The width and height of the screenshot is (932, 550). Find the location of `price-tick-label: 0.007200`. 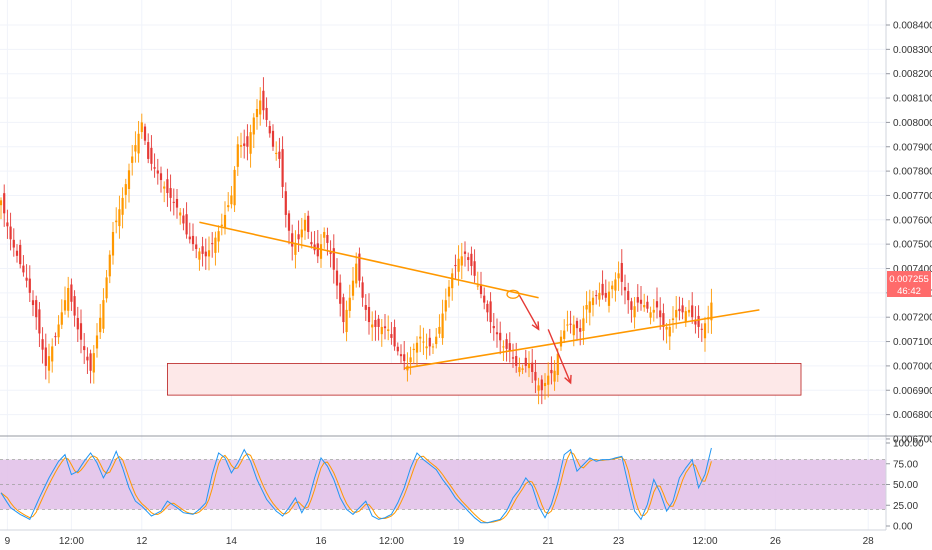

price-tick-label: 0.007200 is located at coordinates (912, 318).